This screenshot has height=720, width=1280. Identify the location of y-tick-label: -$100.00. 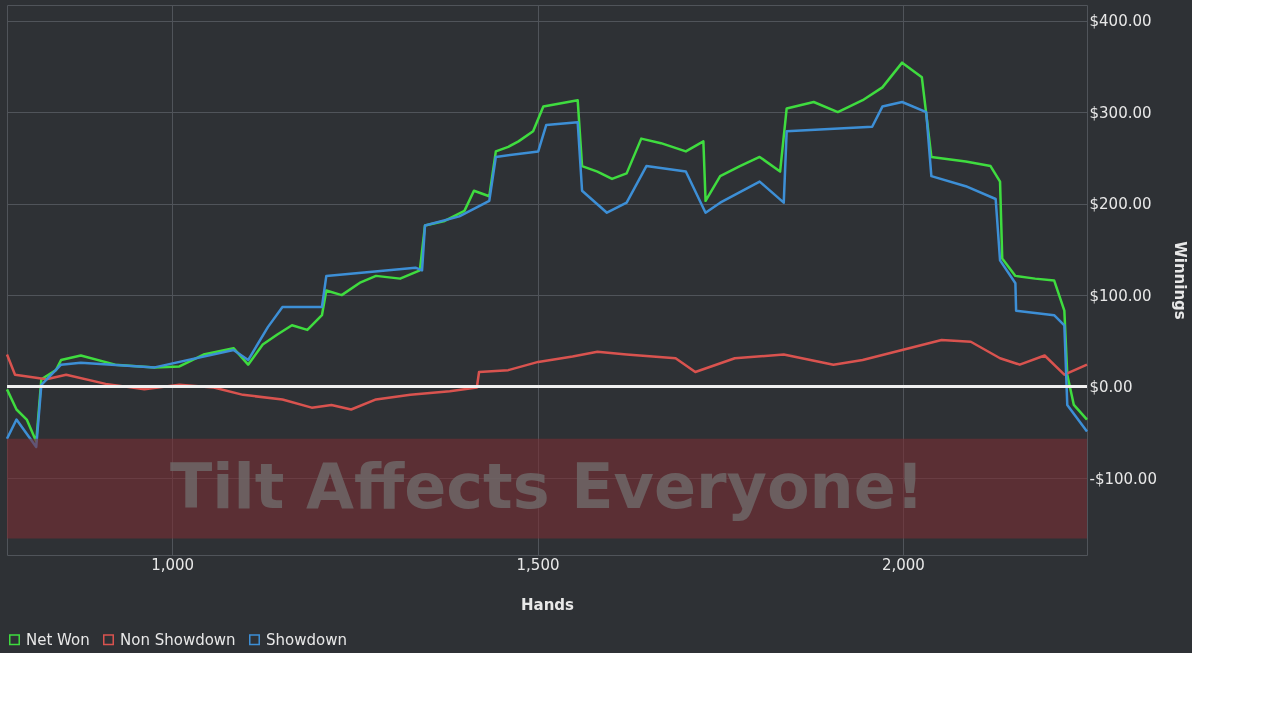
(1123, 478).